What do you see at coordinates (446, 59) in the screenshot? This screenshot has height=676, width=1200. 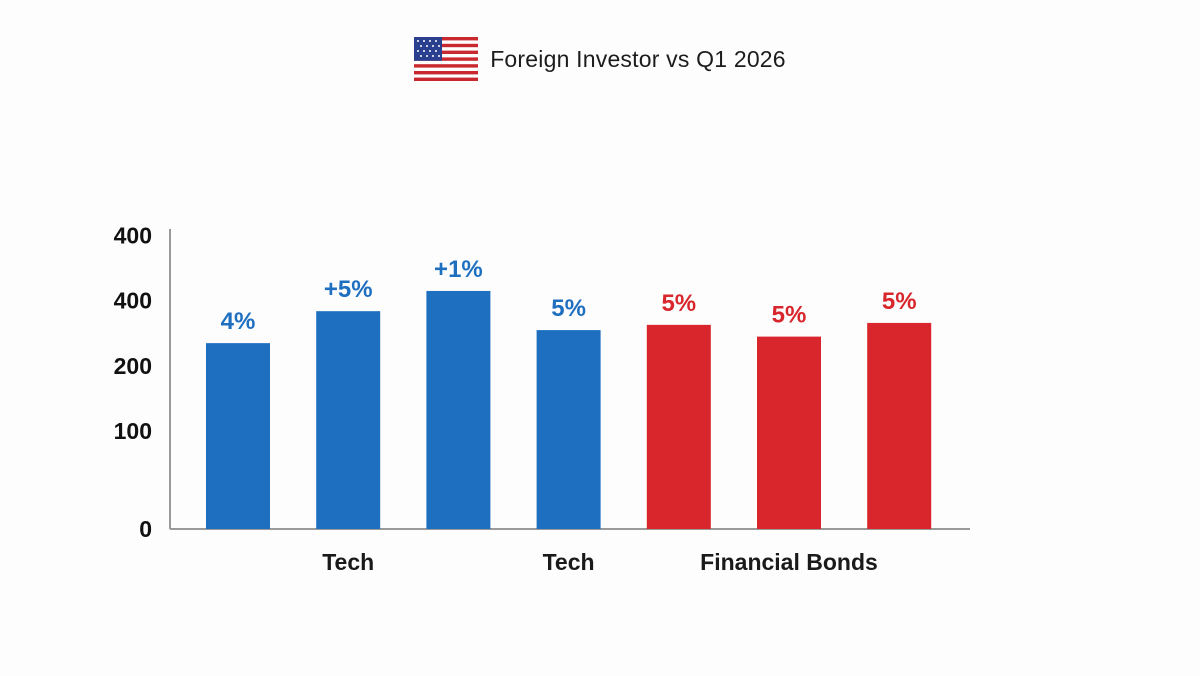 I see `us-flag-icon` at bounding box center [446, 59].